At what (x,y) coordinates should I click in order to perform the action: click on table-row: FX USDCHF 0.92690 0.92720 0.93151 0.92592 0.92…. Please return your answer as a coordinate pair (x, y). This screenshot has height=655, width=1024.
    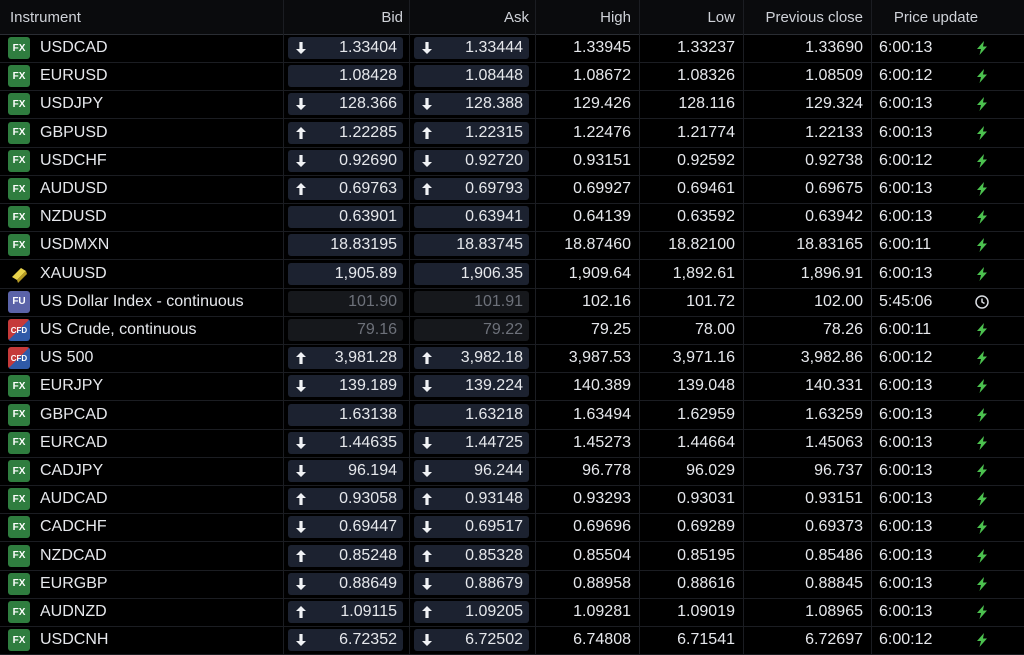
    Looking at the image, I should click on (512, 161).